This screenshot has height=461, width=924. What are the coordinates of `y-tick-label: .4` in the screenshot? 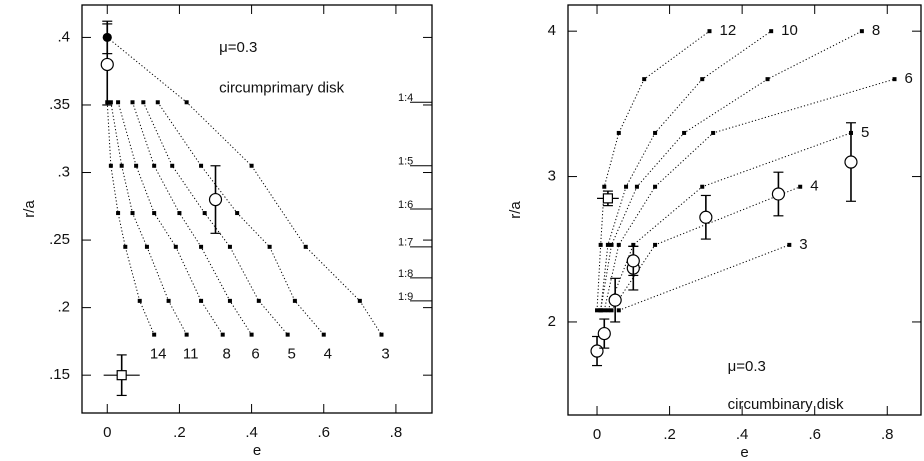 It's located at (63, 36).